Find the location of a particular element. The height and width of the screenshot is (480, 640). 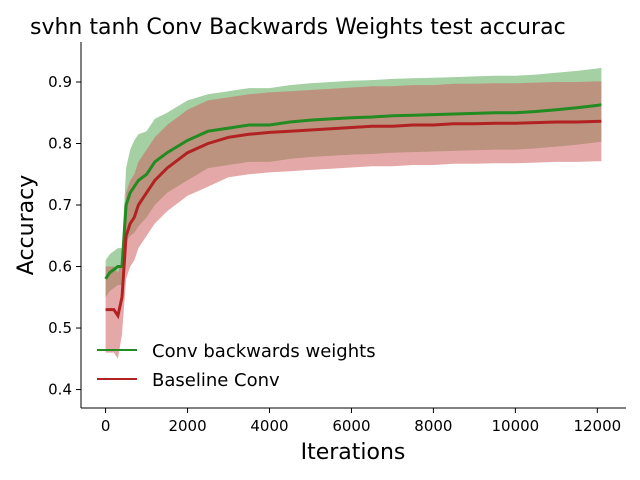

y-tick-label: 0.6 is located at coordinates (60, 267).